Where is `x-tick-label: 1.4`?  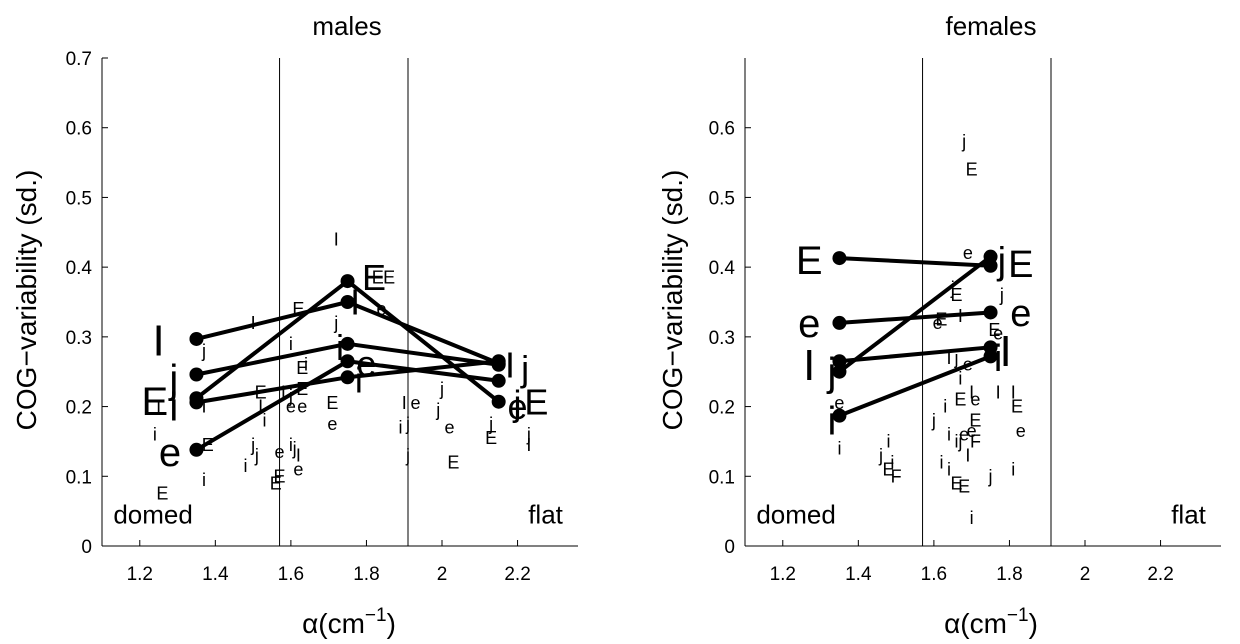
x-tick-label: 1.4 is located at coordinates (215, 574).